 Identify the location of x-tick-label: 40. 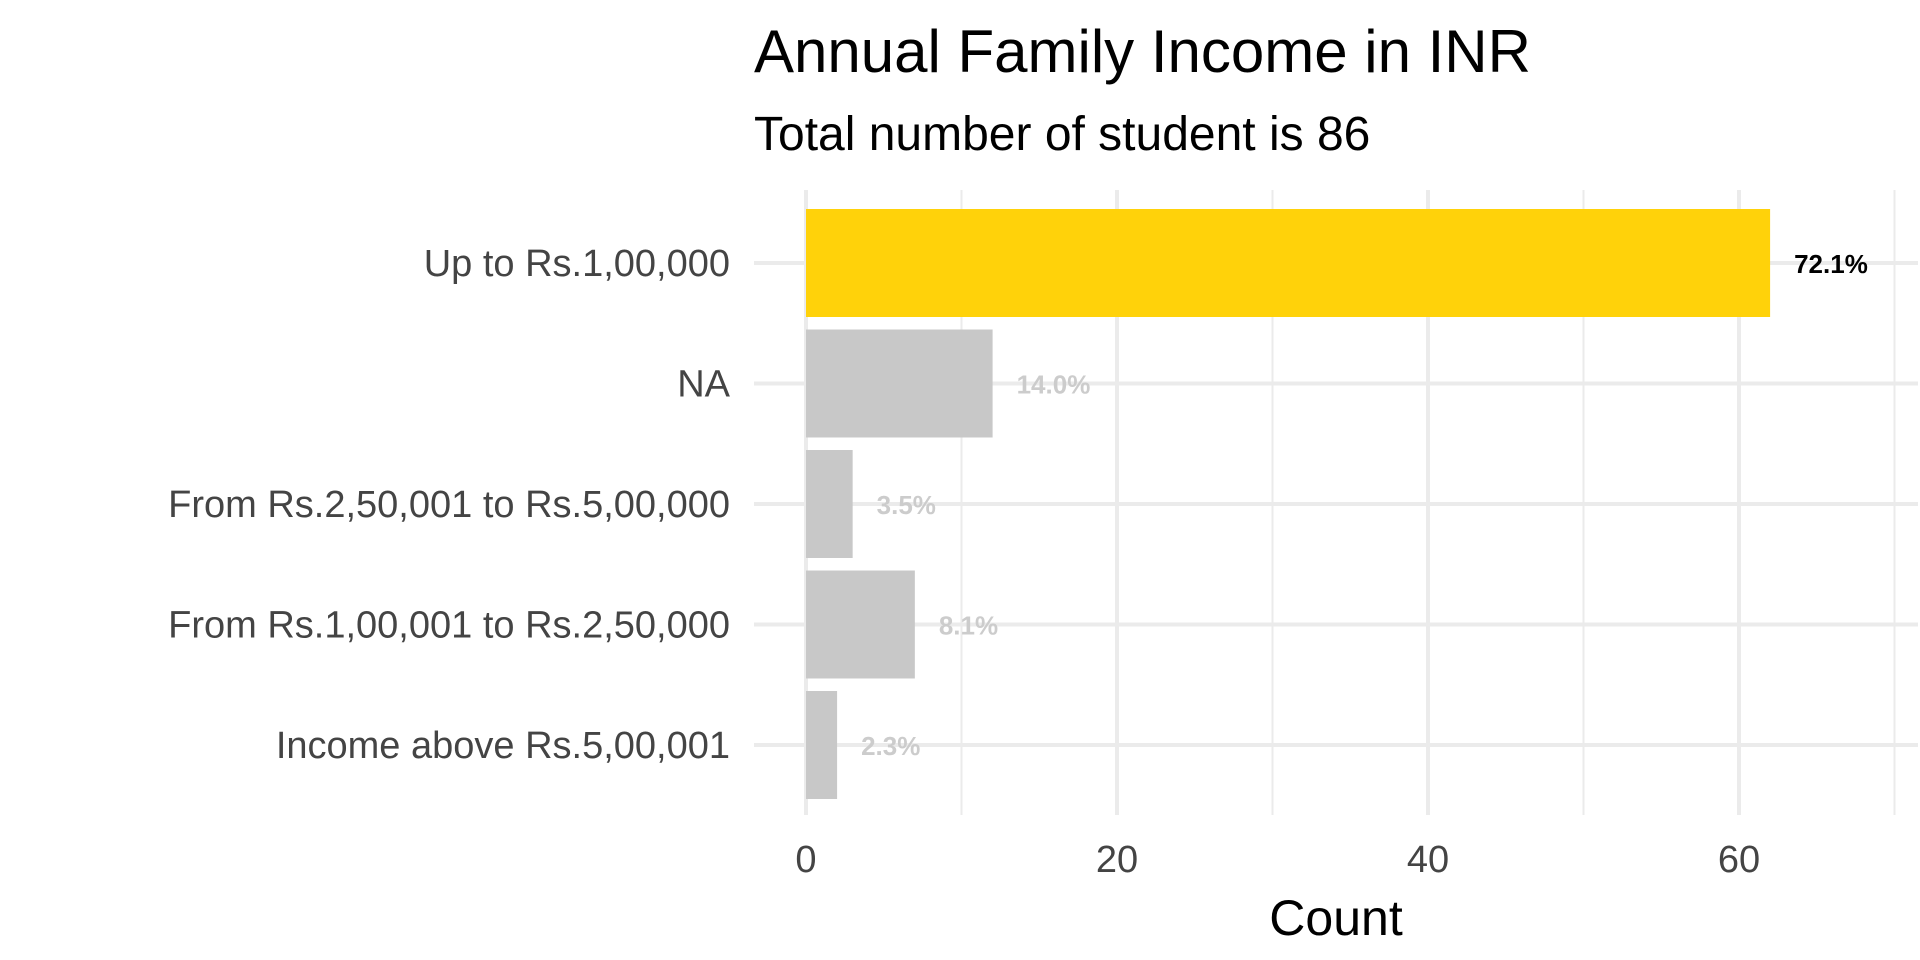
(1428, 860).